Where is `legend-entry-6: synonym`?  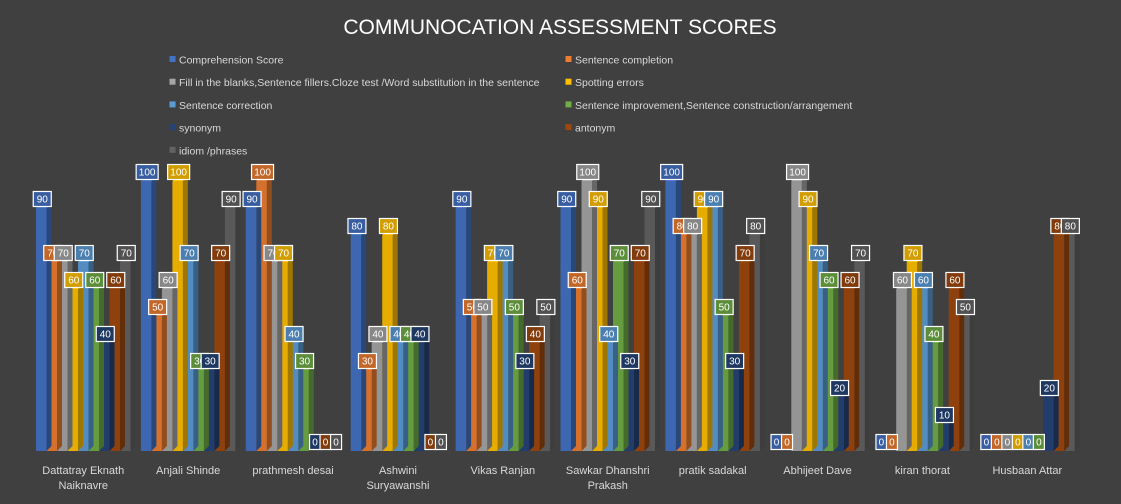 legend-entry-6: synonym is located at coordinates (200, 129).